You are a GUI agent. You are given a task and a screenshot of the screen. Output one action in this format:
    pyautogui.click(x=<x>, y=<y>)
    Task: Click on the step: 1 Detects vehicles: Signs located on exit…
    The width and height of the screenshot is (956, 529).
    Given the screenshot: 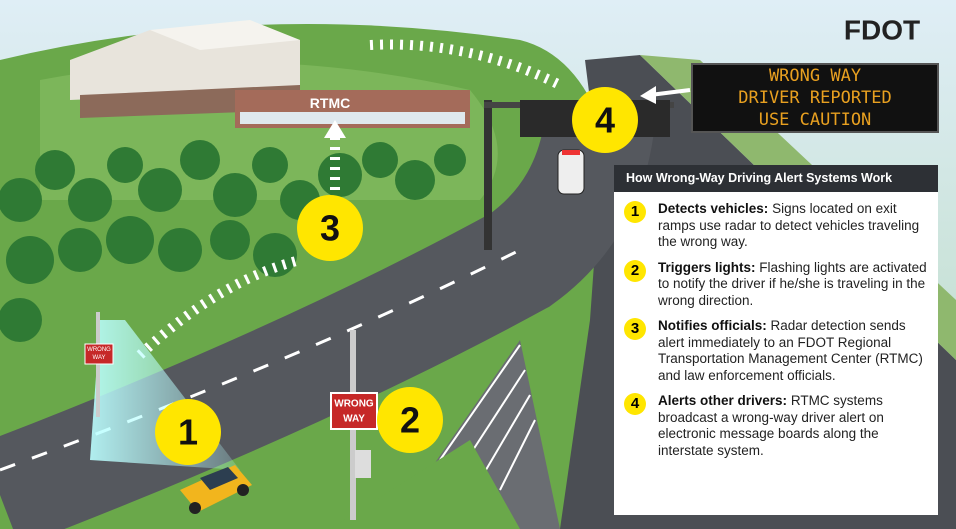 What is the action you would take?
    pyautogui.click(x=776, y=226)
    